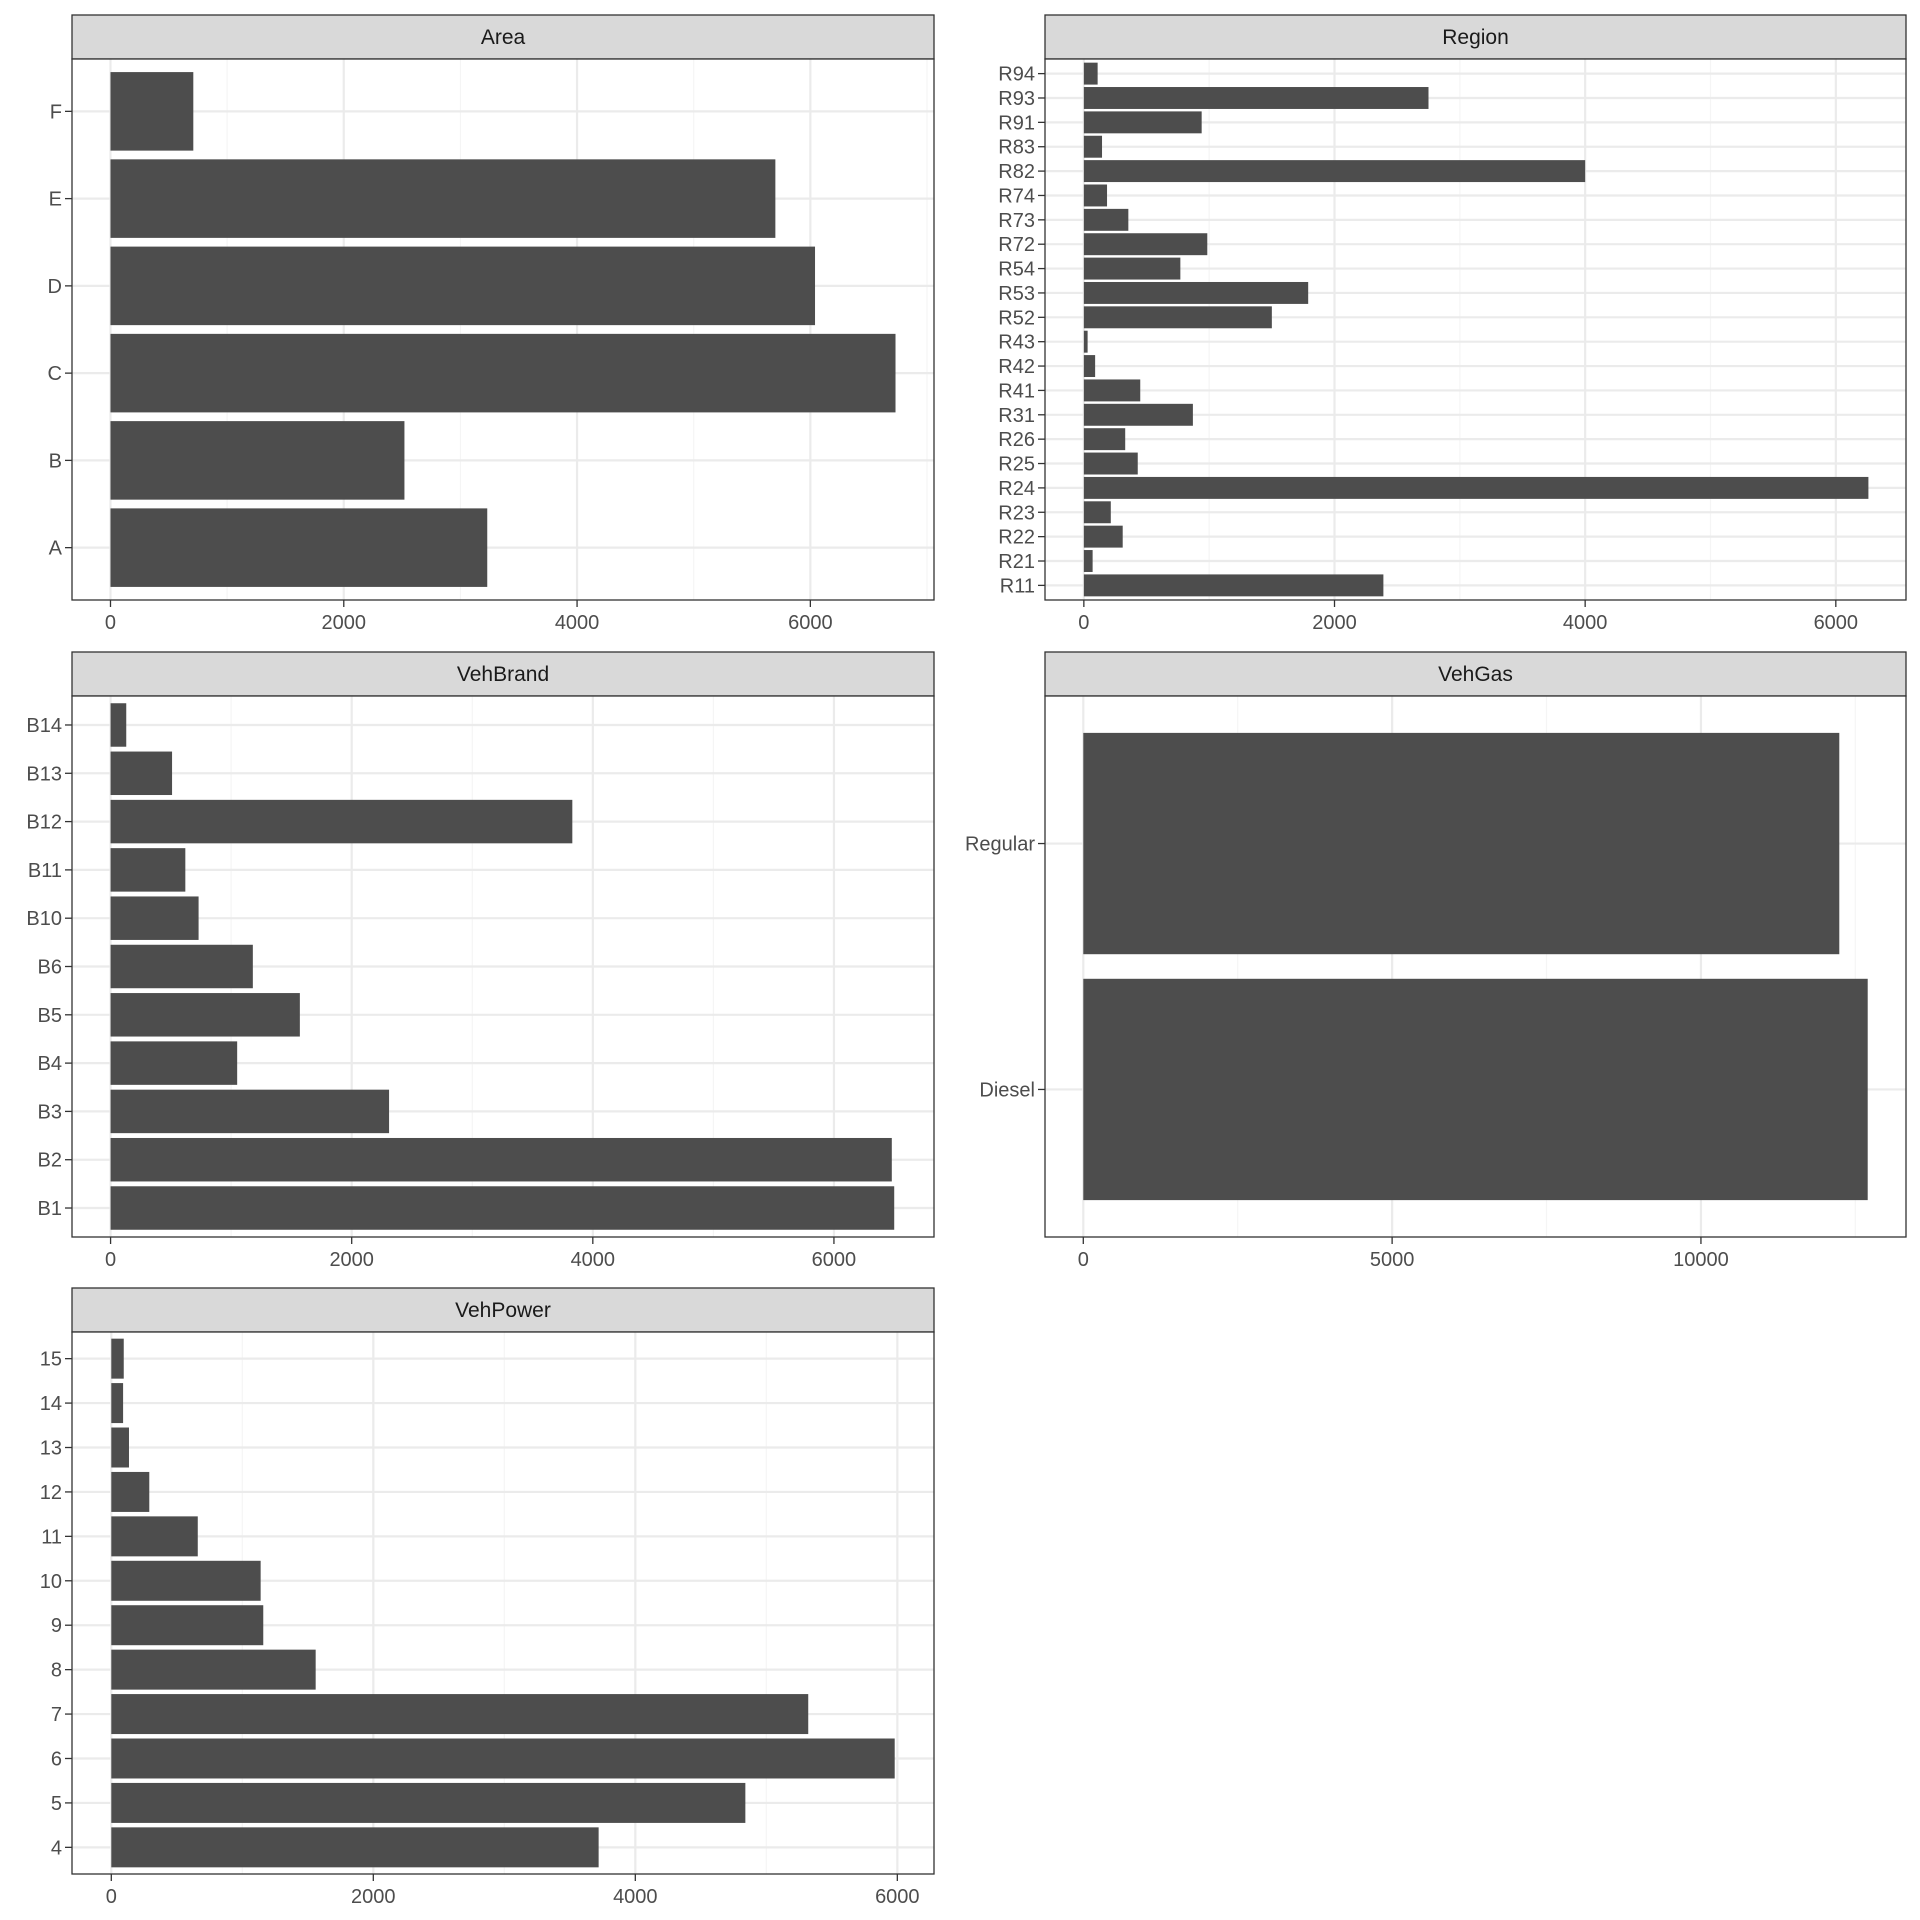  I want to click on y-tick-label: R73, so click(1016, 221).